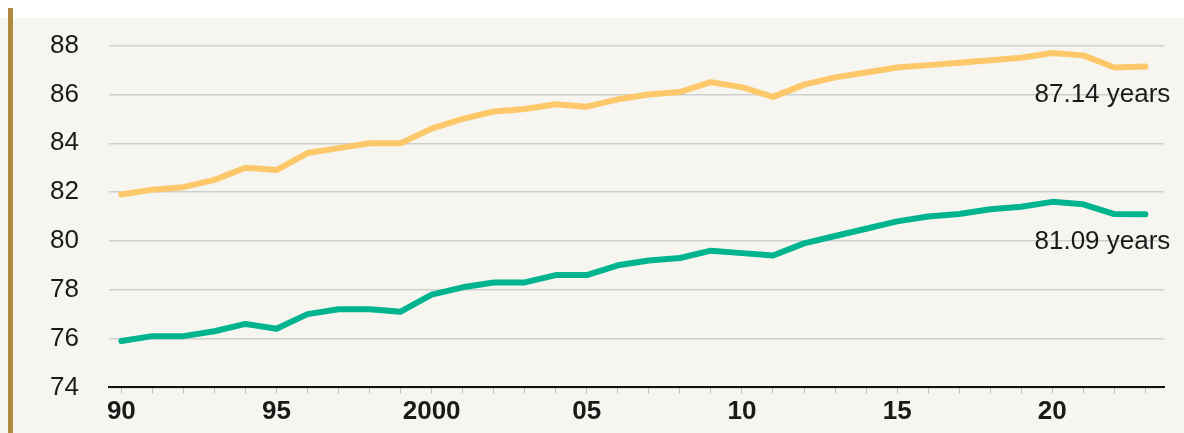 The height and width of the screenshot is (433, 1184). Describe the element at coordinates (64, 287) in the screenshot. I see `y-tick-label: 78` at that location.